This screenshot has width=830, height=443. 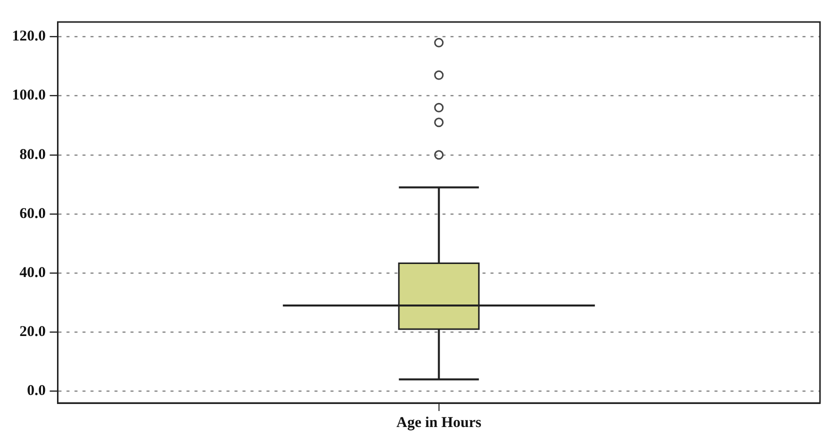 What do you see at coordinates (33, 272) in the screenshot?
I see `y-tick-label: 40.0` at bounding box center [33, 272].